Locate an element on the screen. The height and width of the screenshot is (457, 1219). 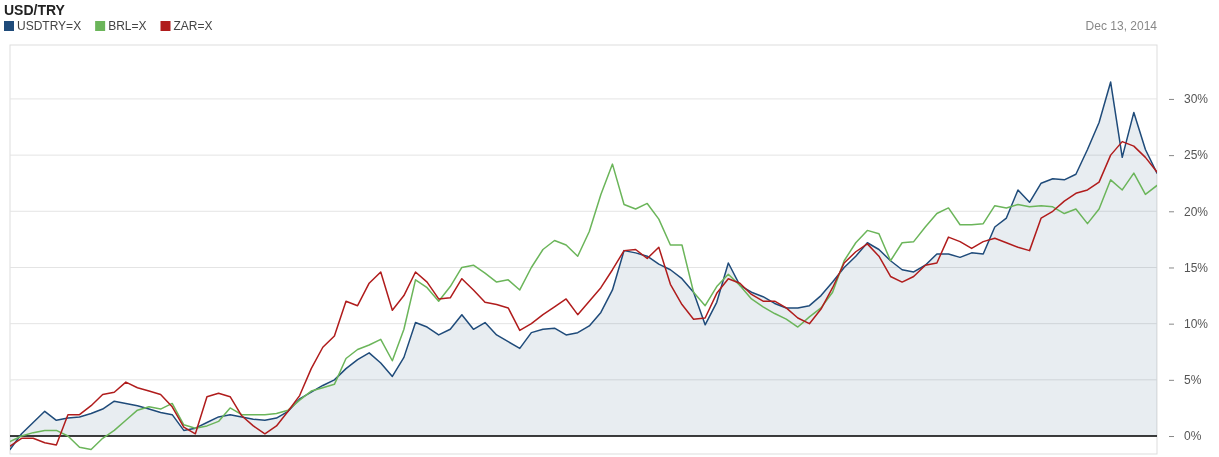
legend-label: USDTRY=X is located at coordinates (49, 26).